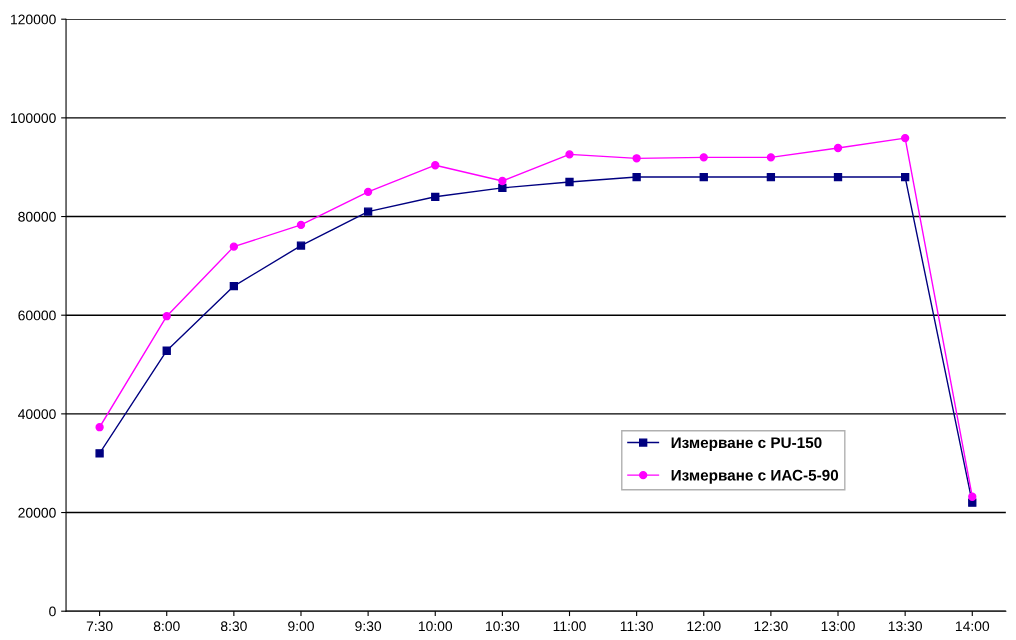 The height and width of the screenshot is (640, 1016). I want to click on x-tick-label: 8:30, so click(233, 626).